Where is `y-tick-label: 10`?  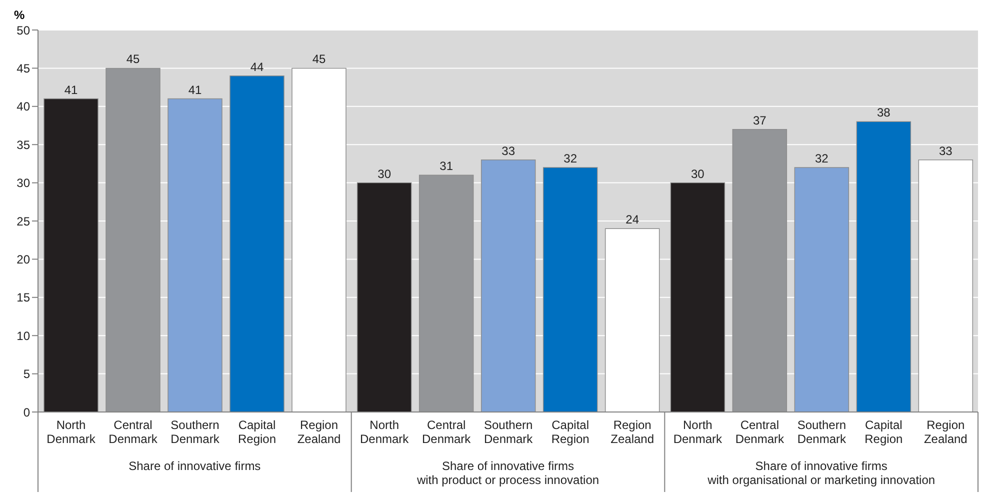 y-tick-label: 10 is located at coordinates (23, 335).